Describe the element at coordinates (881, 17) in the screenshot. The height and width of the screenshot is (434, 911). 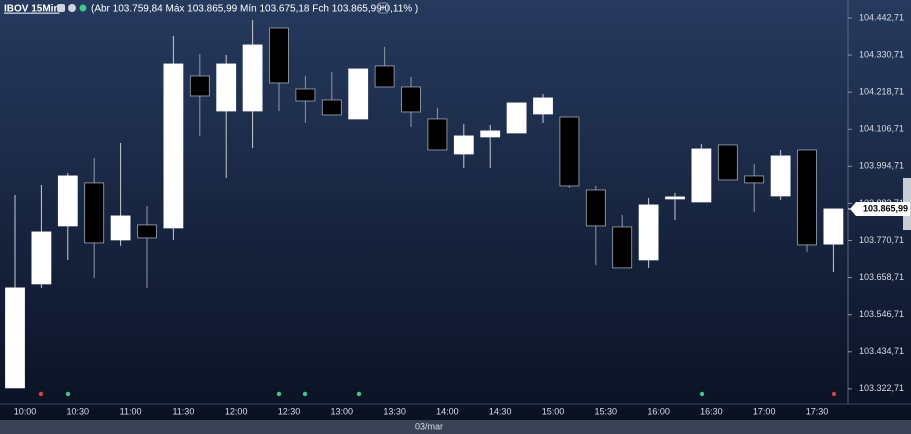
I see `y-tick-label: 104.442,71` at that location.